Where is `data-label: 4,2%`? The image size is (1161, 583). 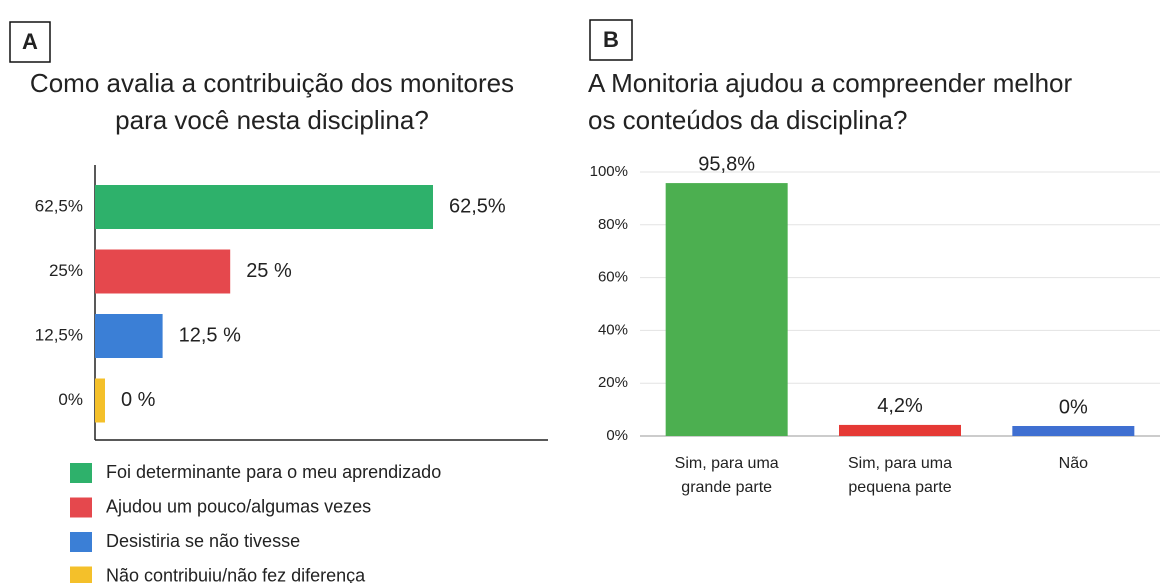
data-label: 4,2% is located at coordinates (900, 406).